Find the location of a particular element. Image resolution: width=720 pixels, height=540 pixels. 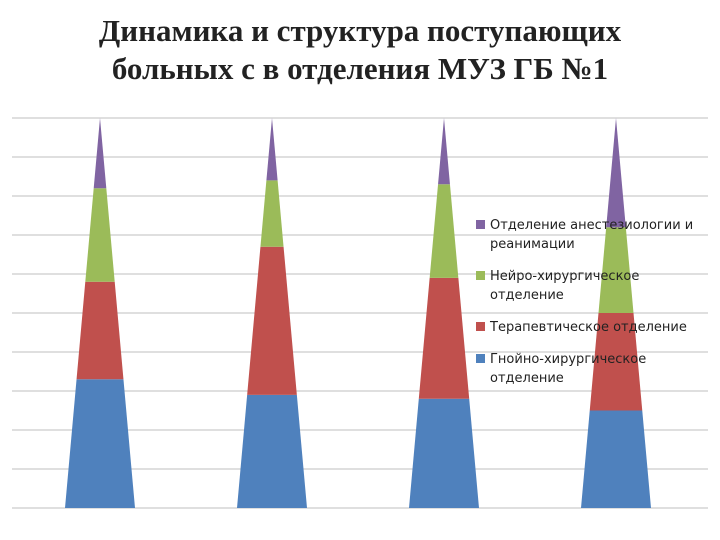

legend-label-line: Нейро-хирургическое is located at coordinates (565, 276).